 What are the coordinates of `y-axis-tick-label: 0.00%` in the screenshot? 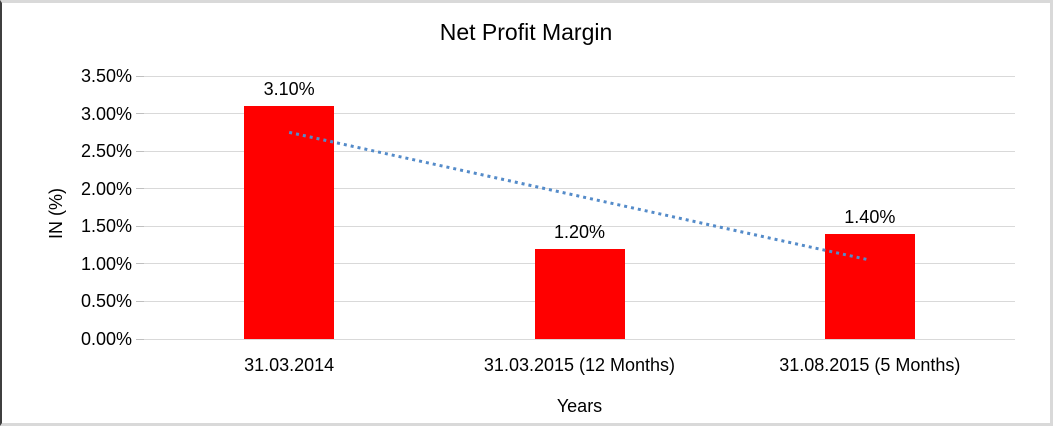 It's located at (106, 339).